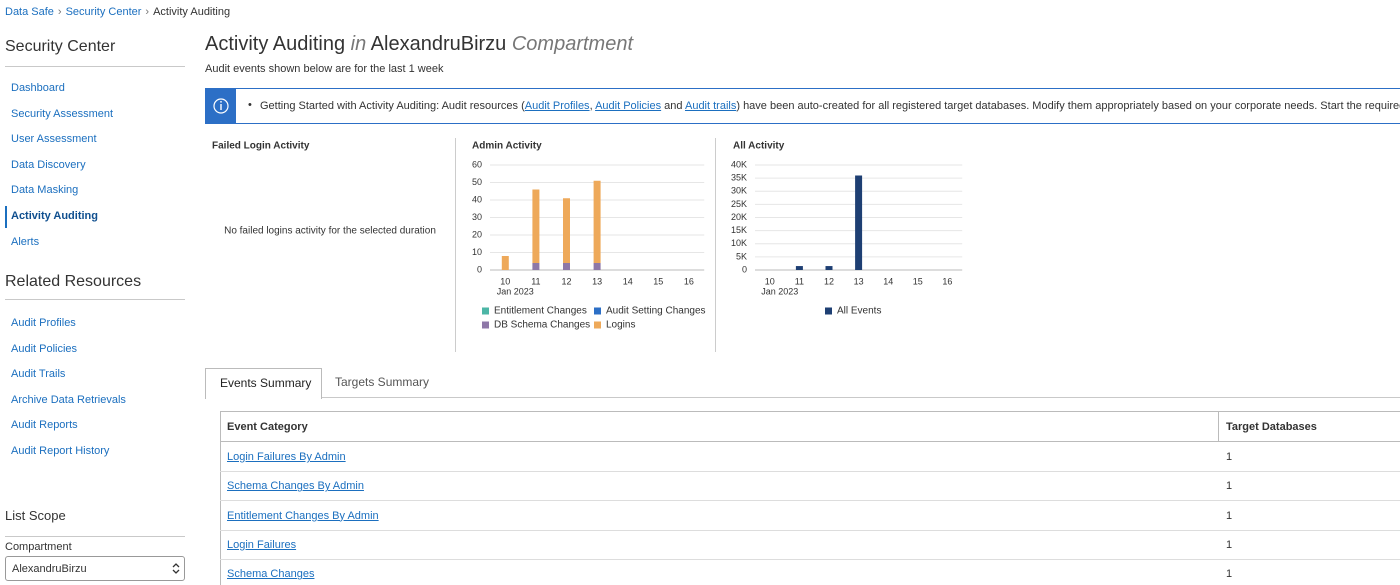 This screenshot has height=585, width=1400. Describe the element at coordinates (477, 234) in the screenshot. I see `y-tick-label: 20` at that location.